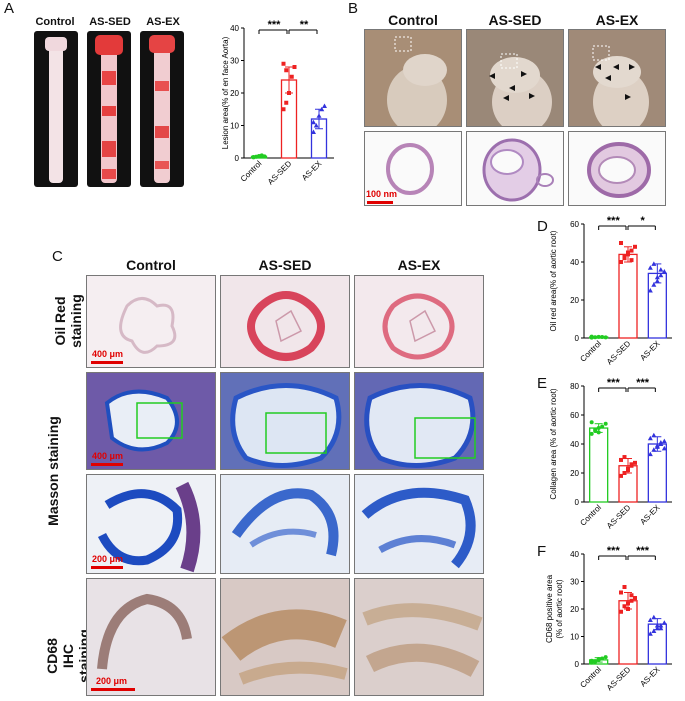 The width and height of the screenshot is (685, 701). Describe the element at coordinates (515, 78) in the screenshot. I see `photo-as-sed` at that location.